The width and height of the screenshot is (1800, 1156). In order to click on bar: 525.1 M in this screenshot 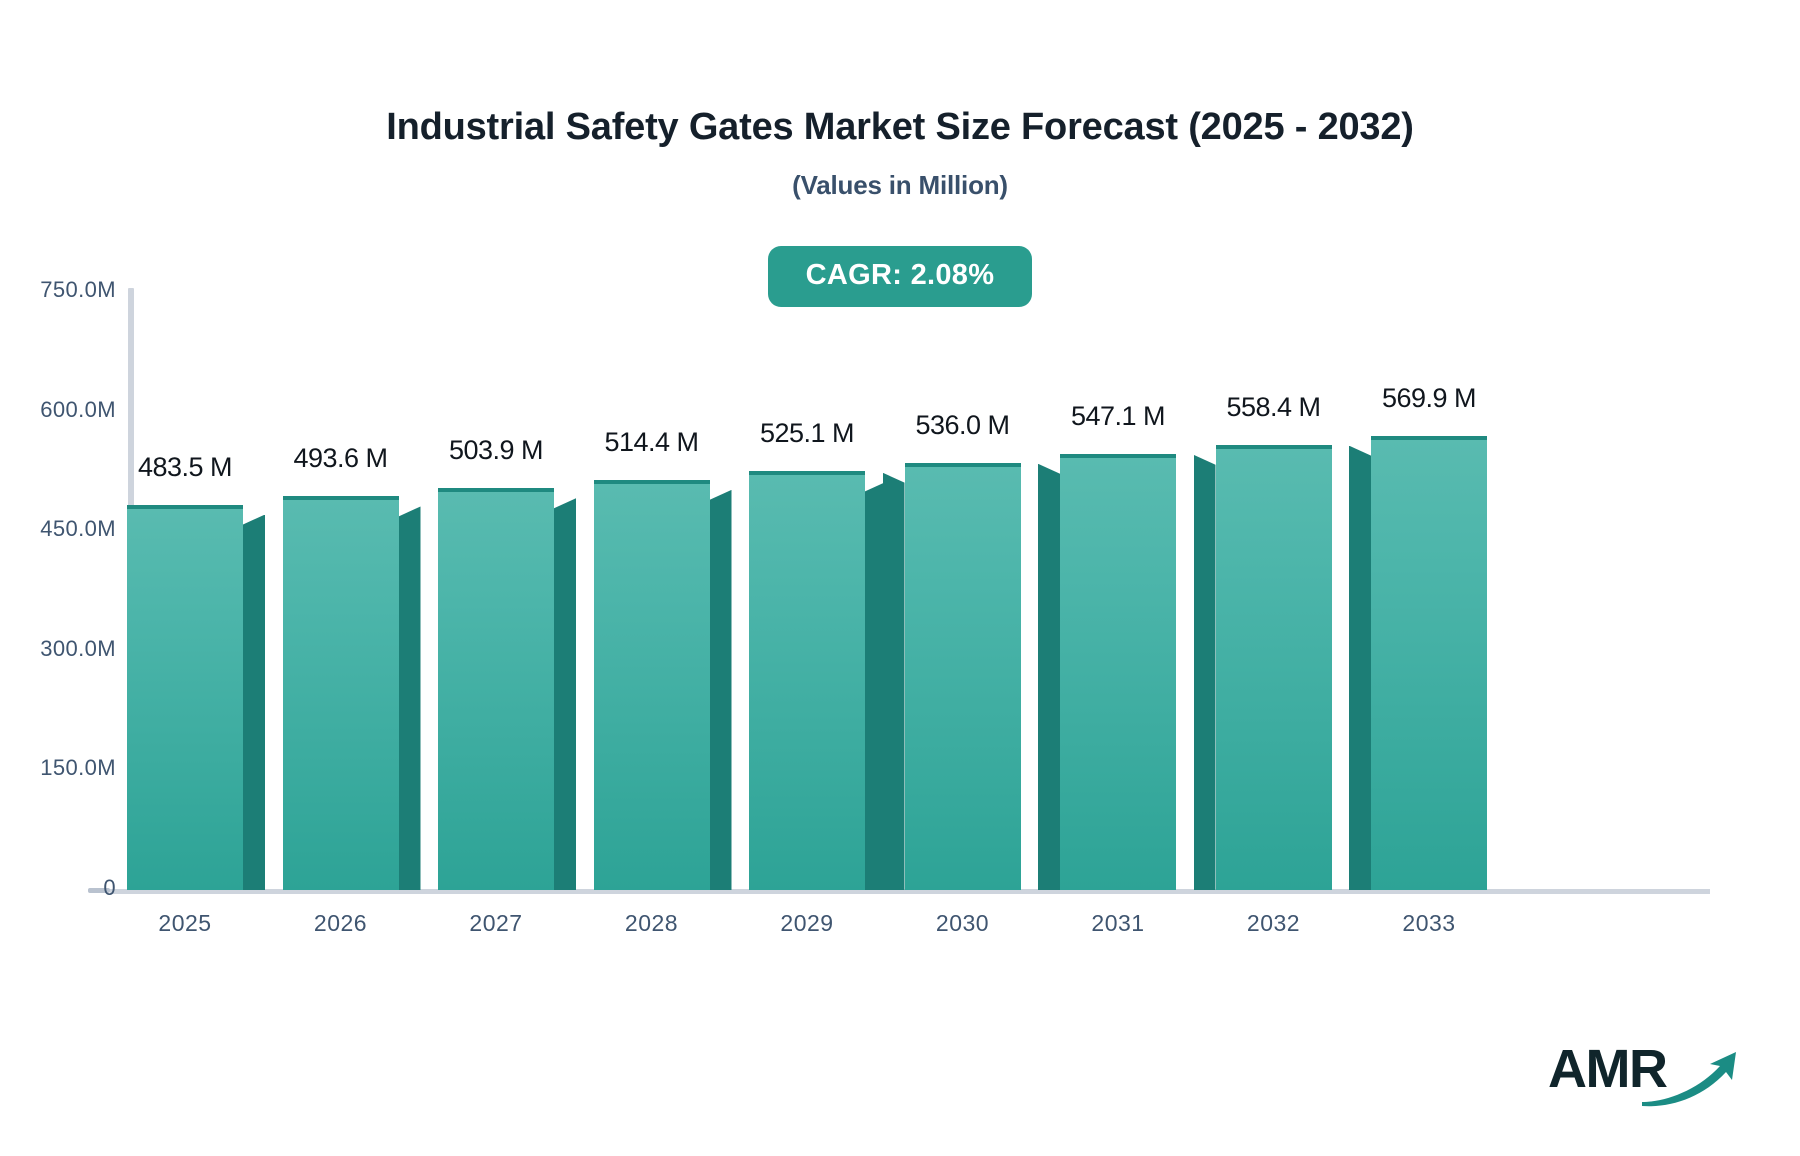, I will do `click(818, 654)`.